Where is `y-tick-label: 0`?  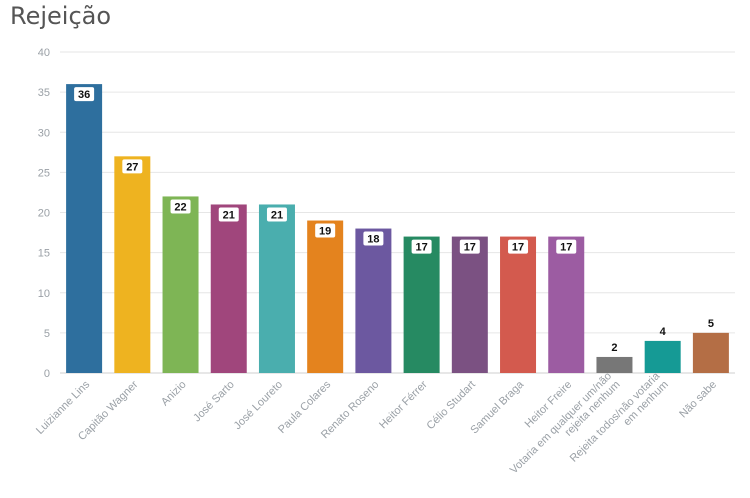
y-tick-label: 0 is located at coordinates (47, 374).